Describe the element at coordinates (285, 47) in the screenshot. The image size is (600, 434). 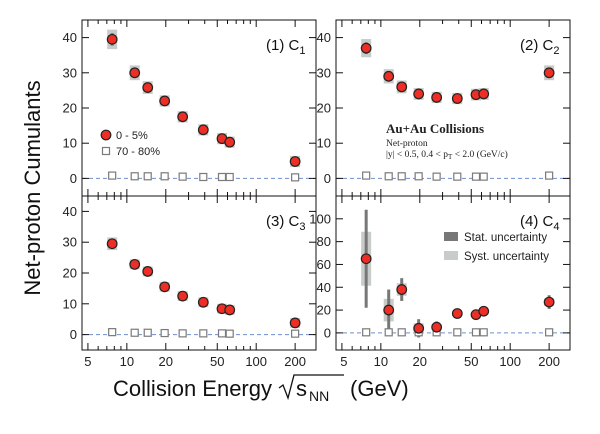
I see `panel-label: (1) C1` at that location.